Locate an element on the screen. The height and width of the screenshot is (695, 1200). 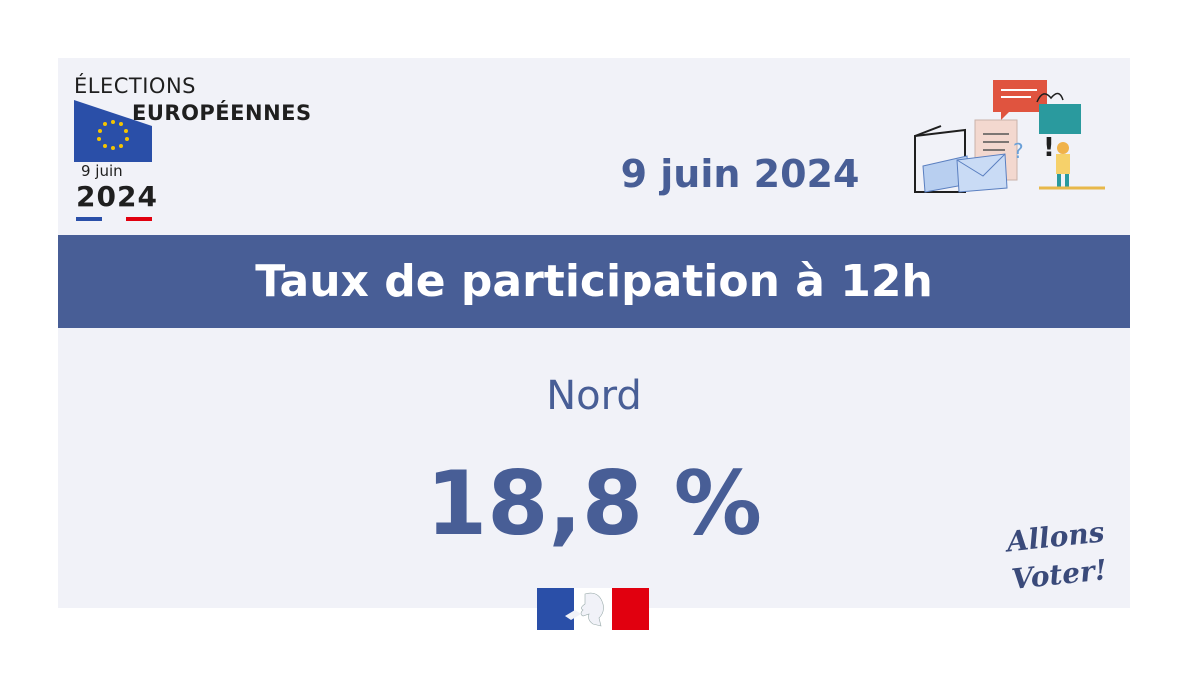
allons-voter-logo: Allons Voter! is located at coordinates (1055, 555).